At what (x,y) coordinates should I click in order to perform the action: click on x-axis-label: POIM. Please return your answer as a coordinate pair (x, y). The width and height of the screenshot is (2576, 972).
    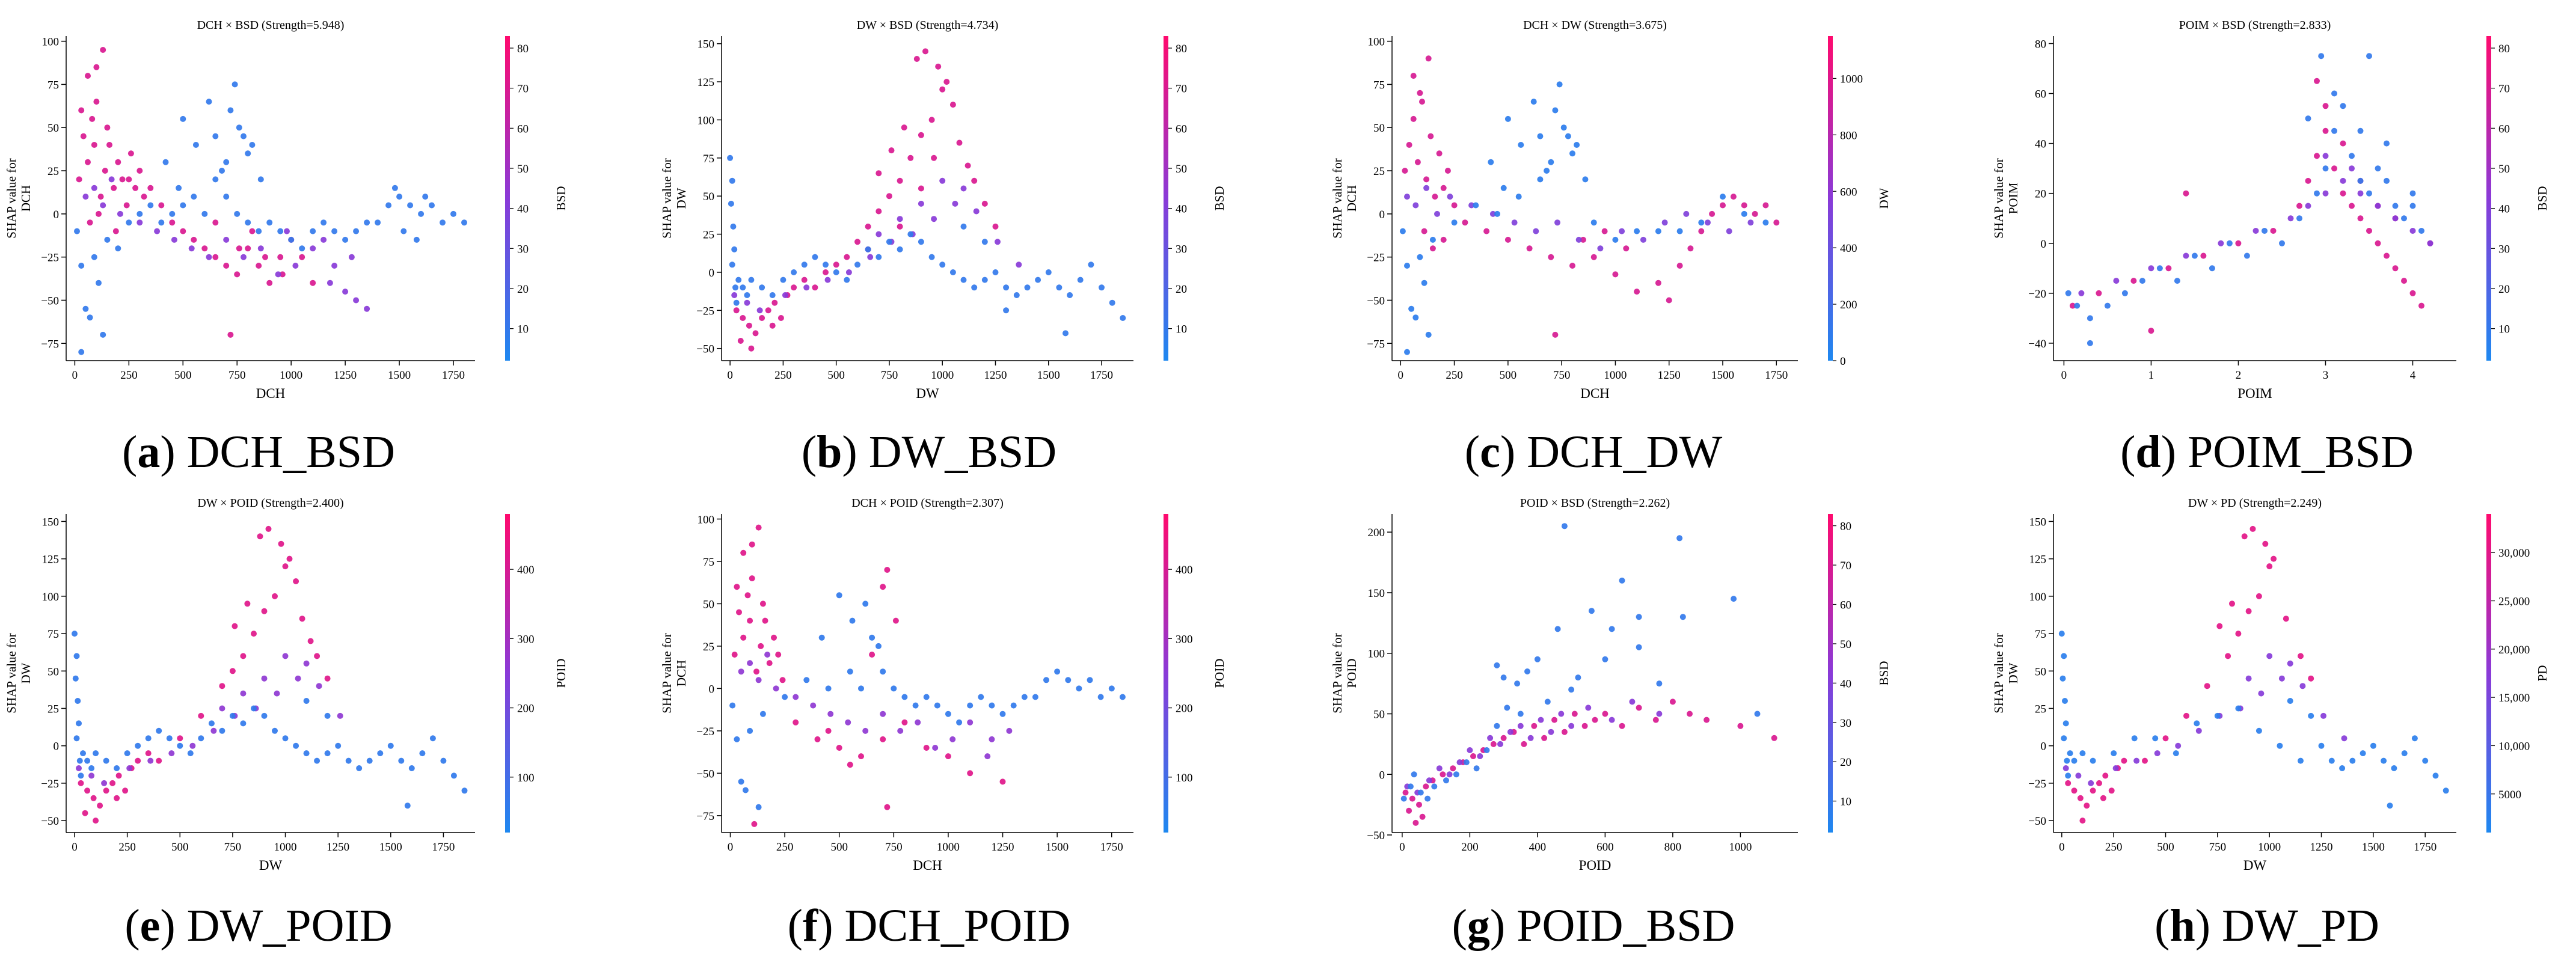
    Looking at the image, I should click on (2254, 394).